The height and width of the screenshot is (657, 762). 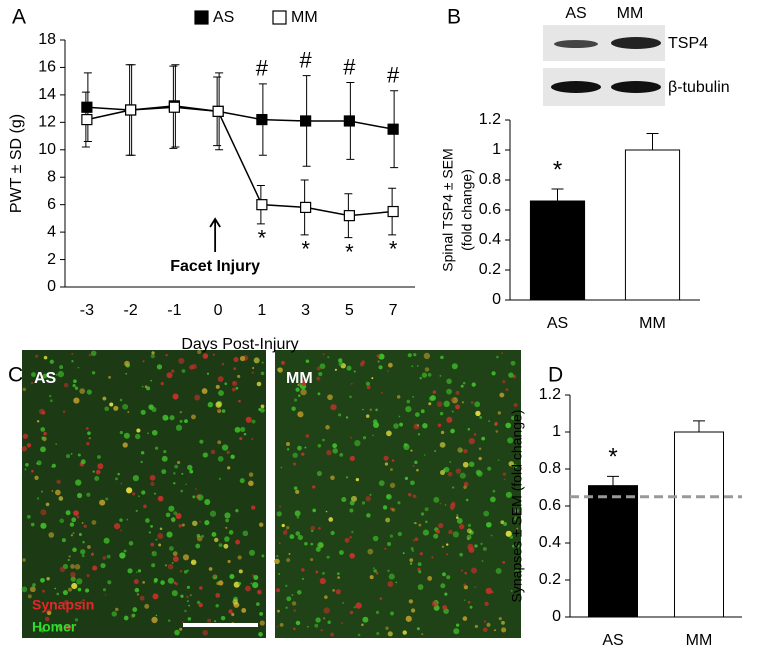 What do you see at coordinates (239, 344) in the screenshot?
I see `x-axis-label: Days Post-Injury` at bounding box center [239, 344].